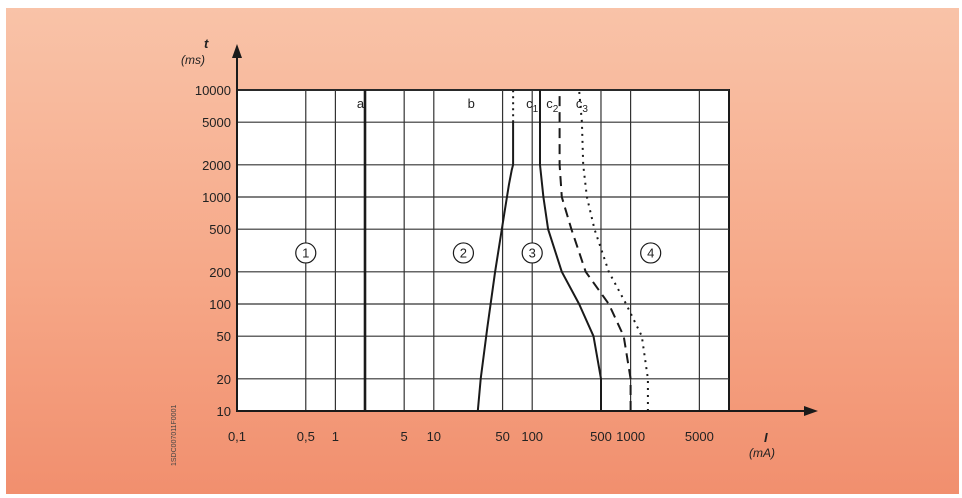  What do you see at coordinates (630, 436) in the screenshot?
I see `x-tick-label: 1000` at bounding box center [630, 436].